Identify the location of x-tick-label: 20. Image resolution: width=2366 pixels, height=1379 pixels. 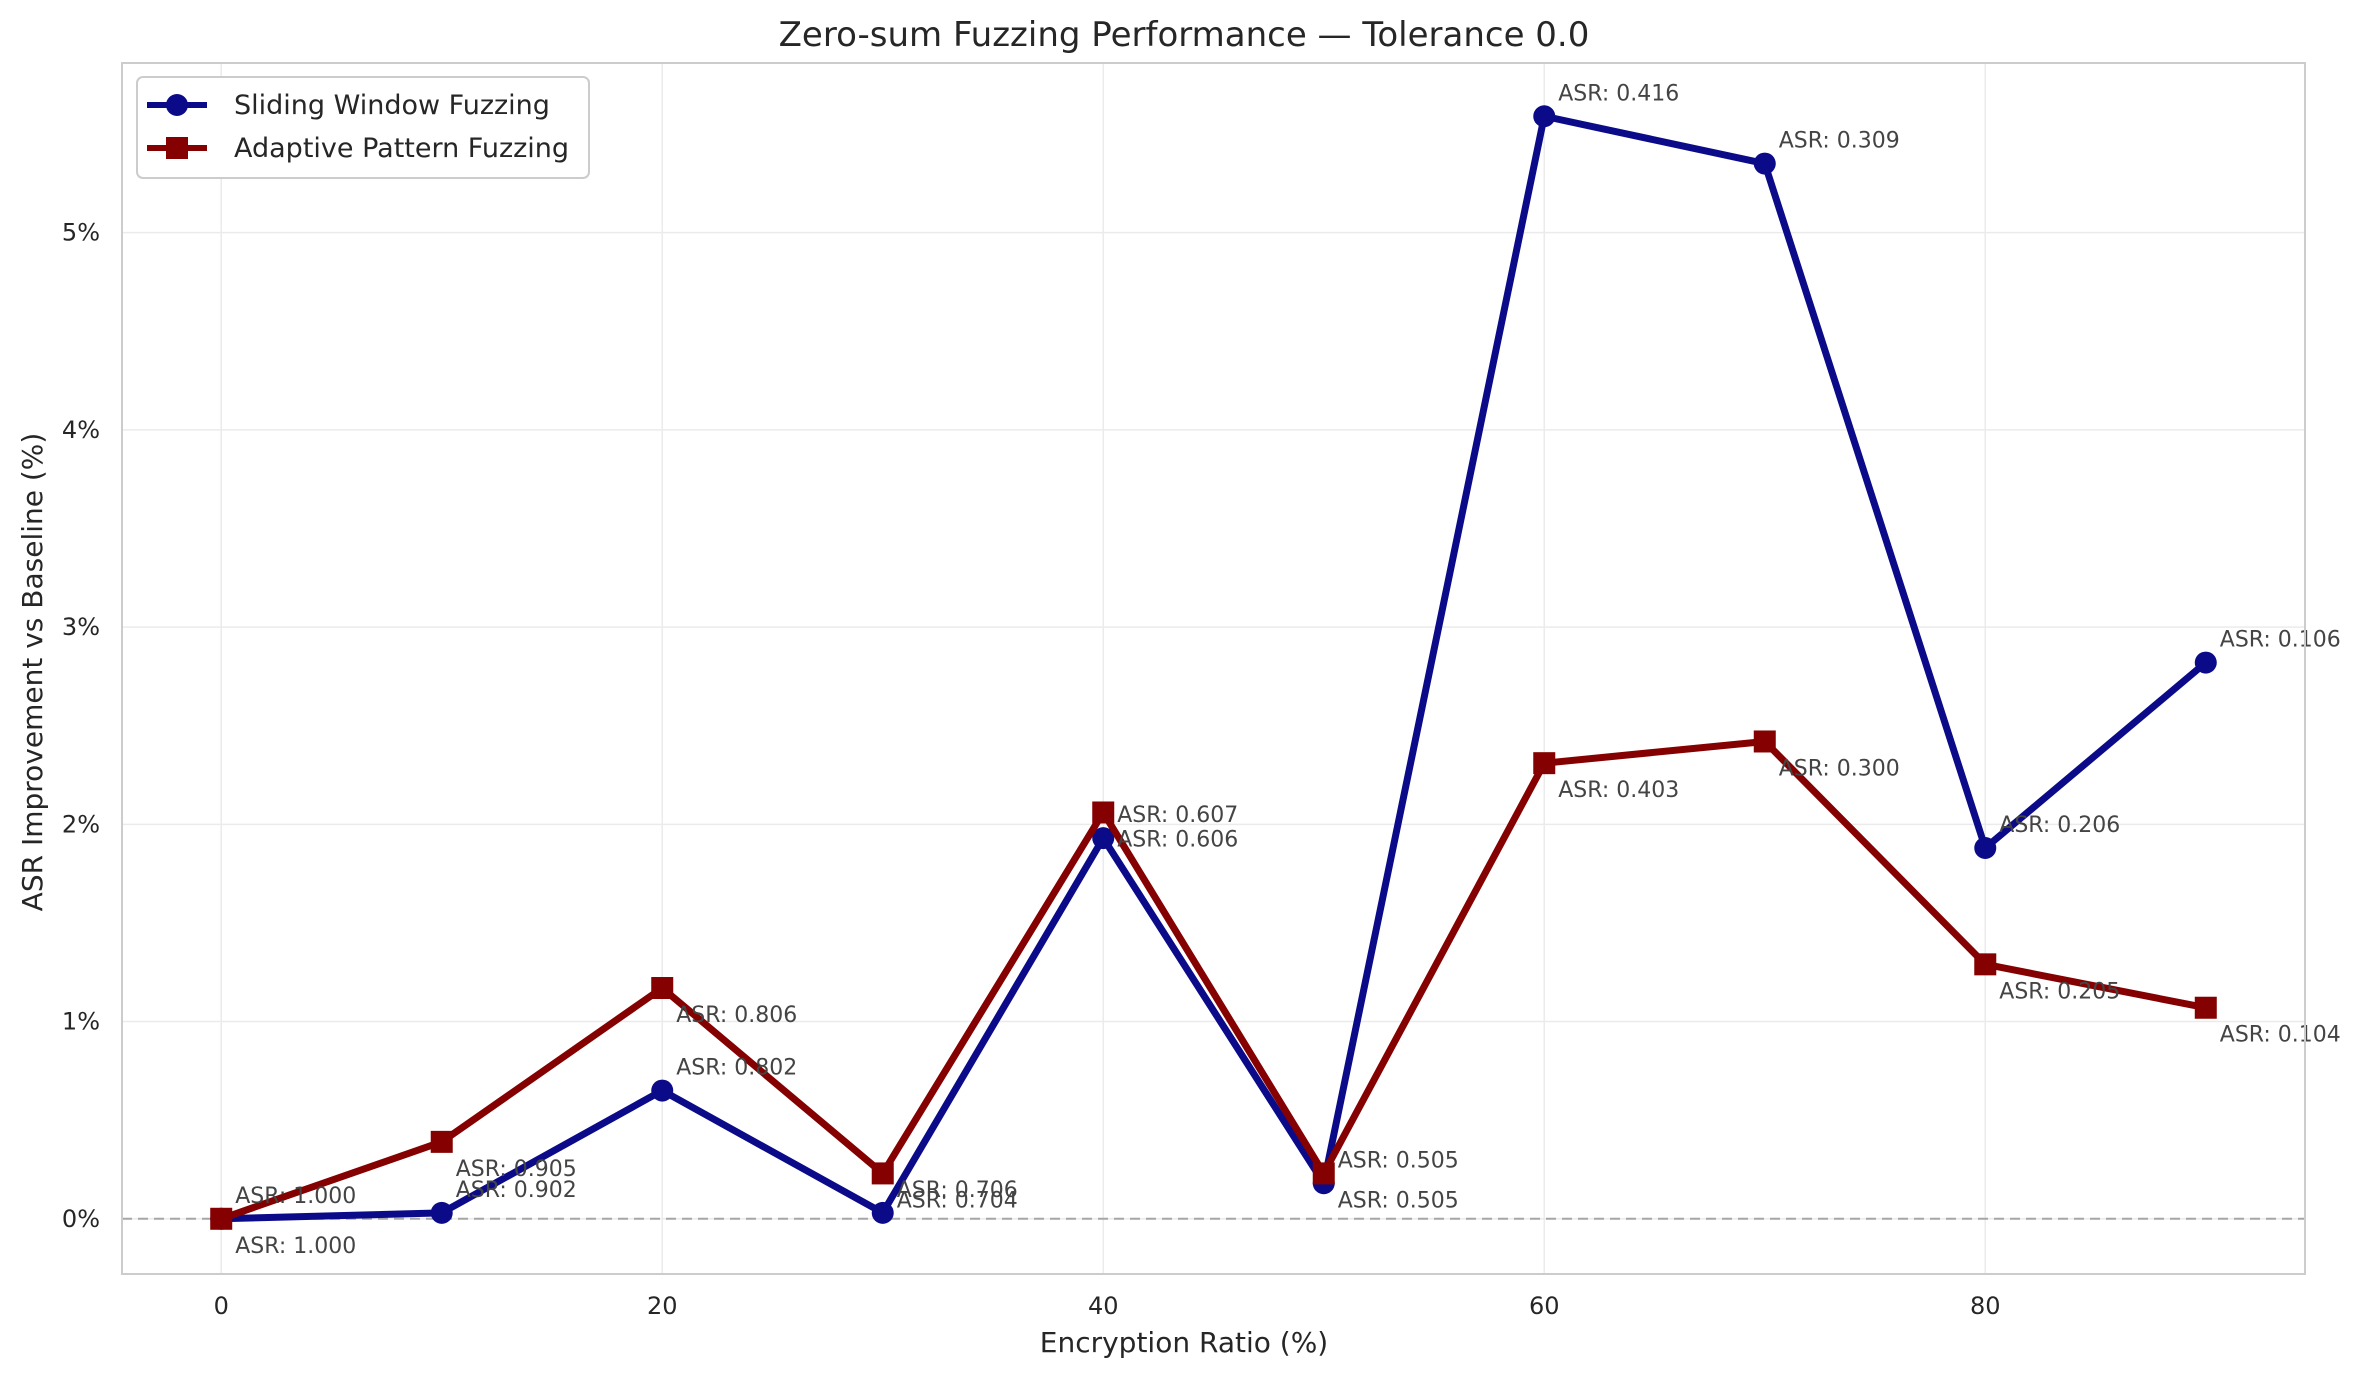
(662, 1306).